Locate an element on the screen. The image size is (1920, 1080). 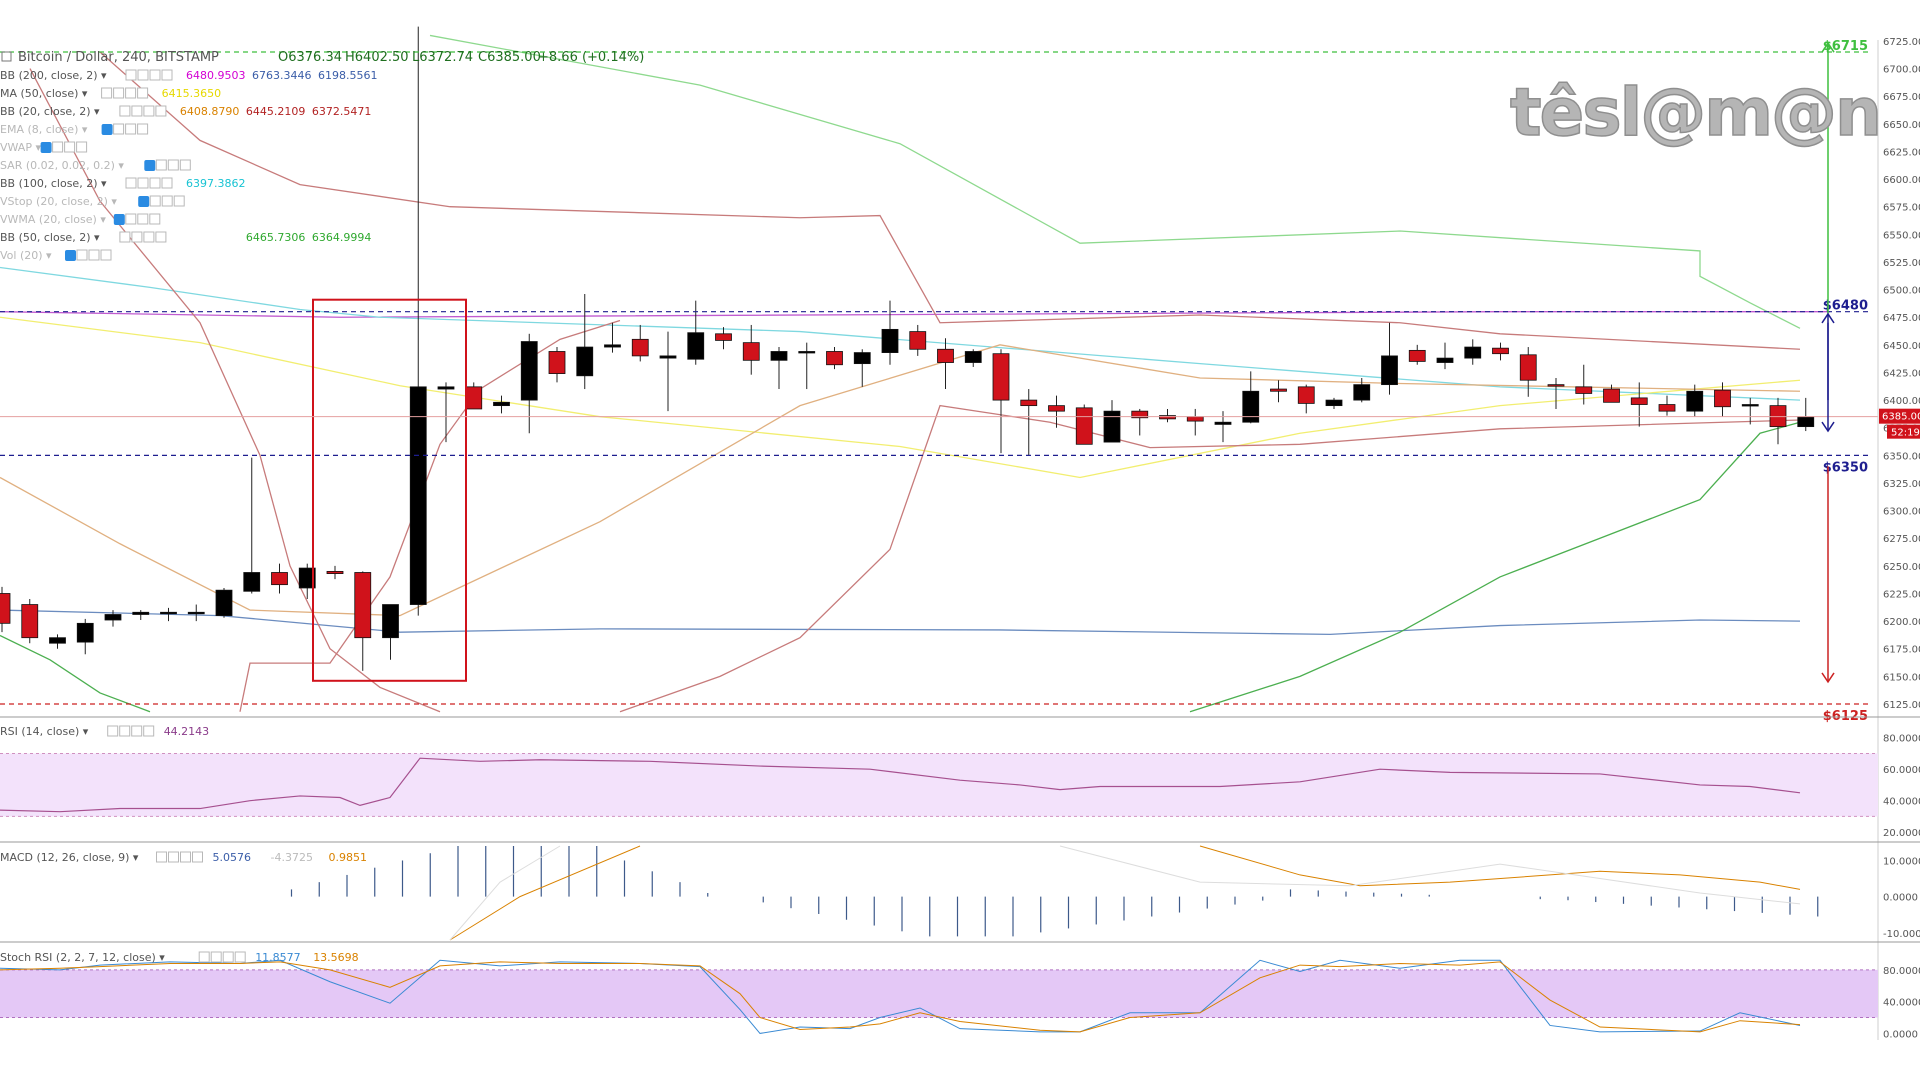
legend-value: 6372.5471 is located at coordinates (342, 111).